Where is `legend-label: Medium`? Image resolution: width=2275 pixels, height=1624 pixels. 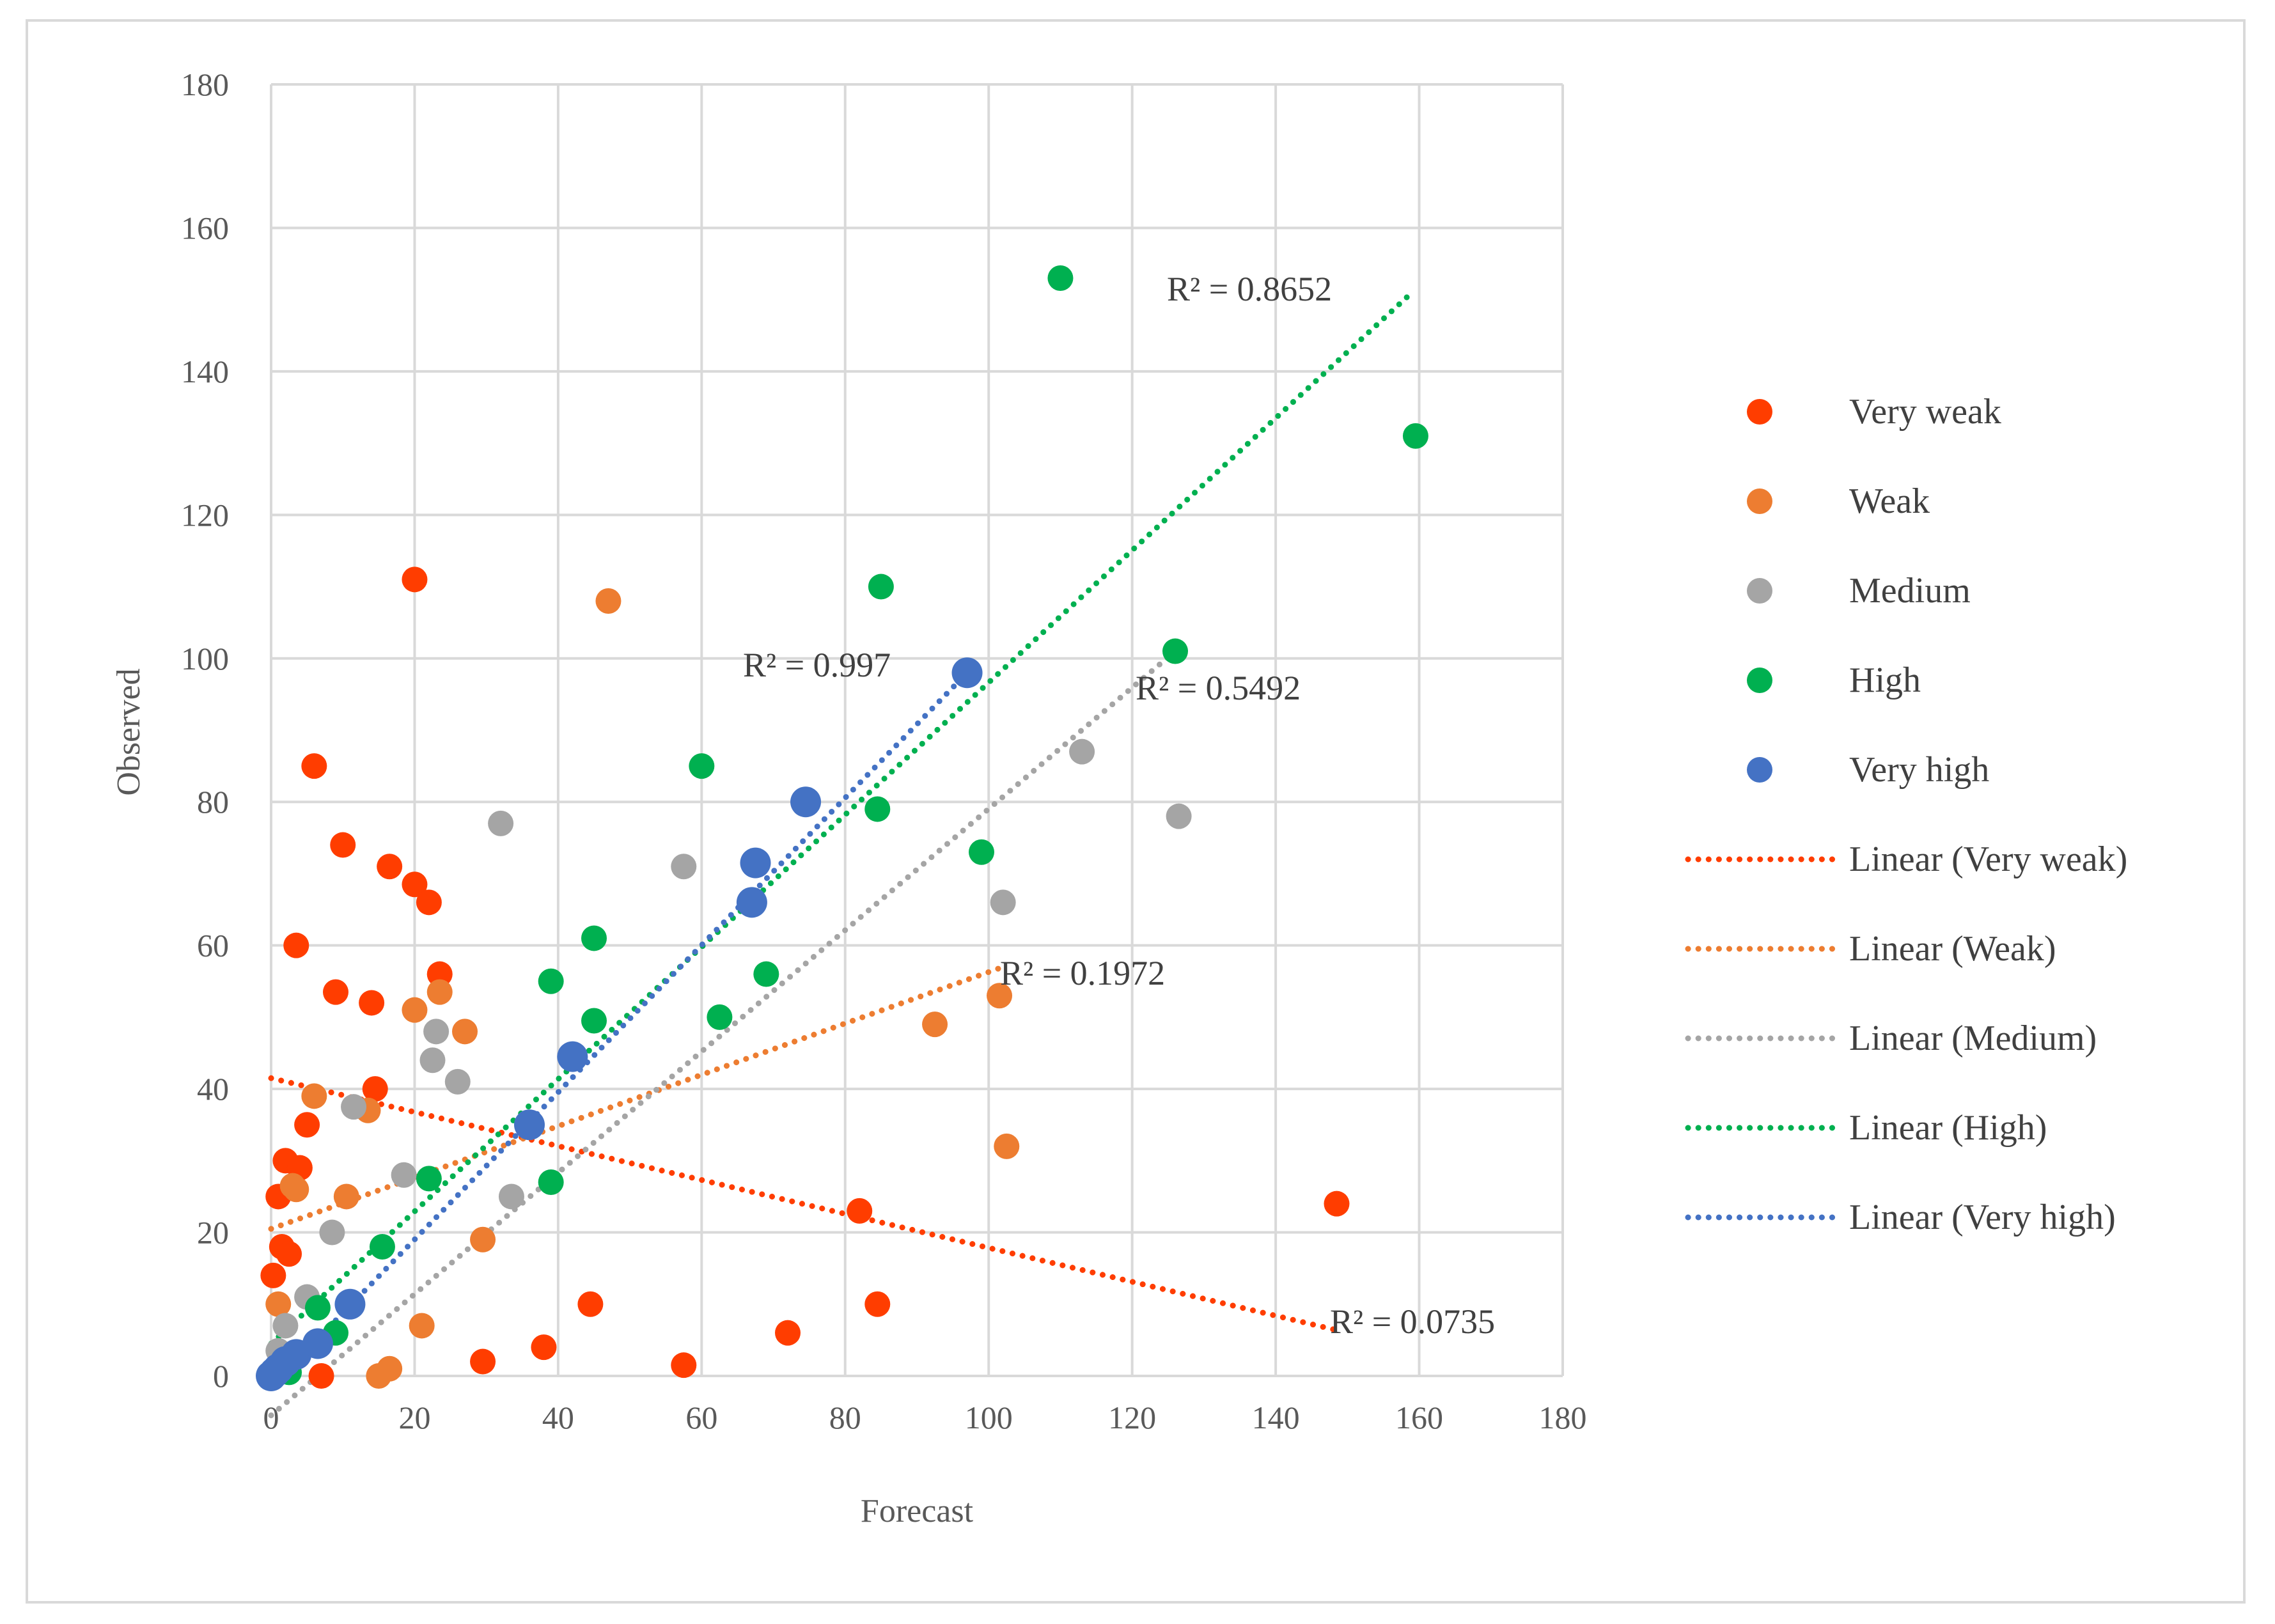 legend-label: Medium is located at coordinates (1910, 591).